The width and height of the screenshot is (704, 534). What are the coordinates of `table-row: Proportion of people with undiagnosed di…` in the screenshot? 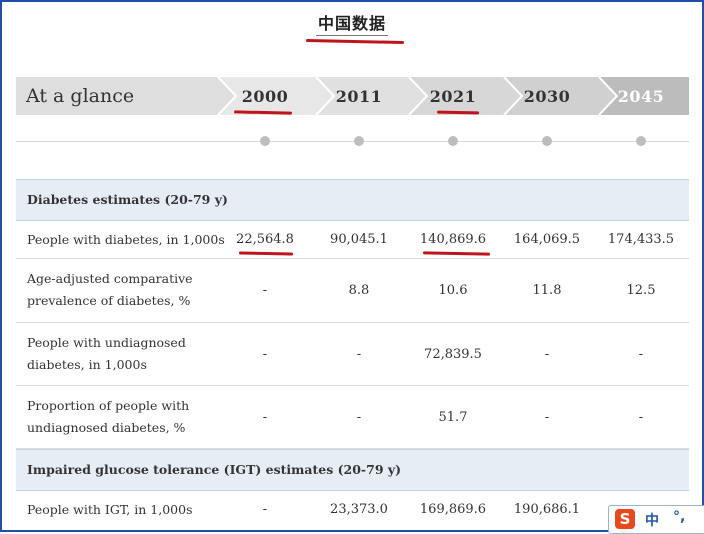 It's located at (352, 417).